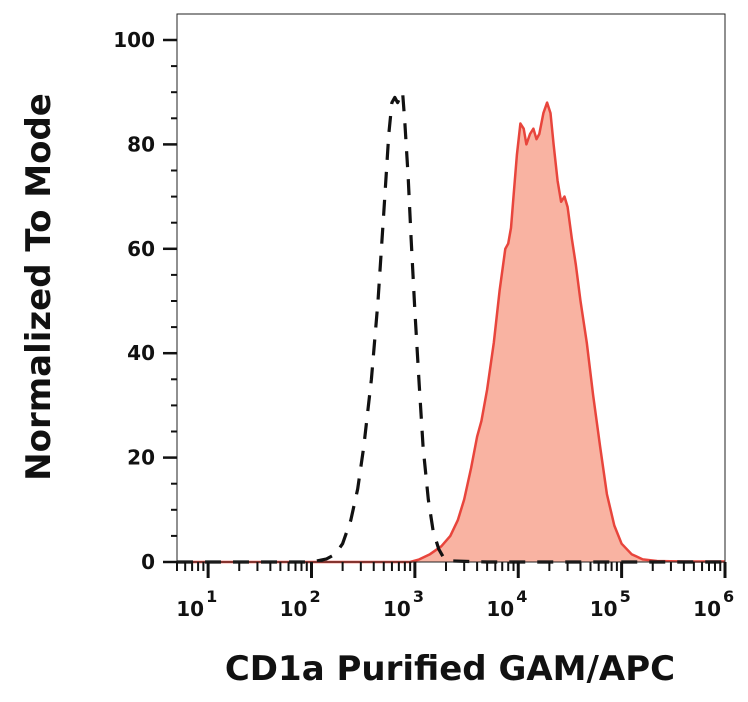  Describe the element at coordinates (625, 596) in the screenshot. I see `x-tick-label-exponent: 5` at that location.